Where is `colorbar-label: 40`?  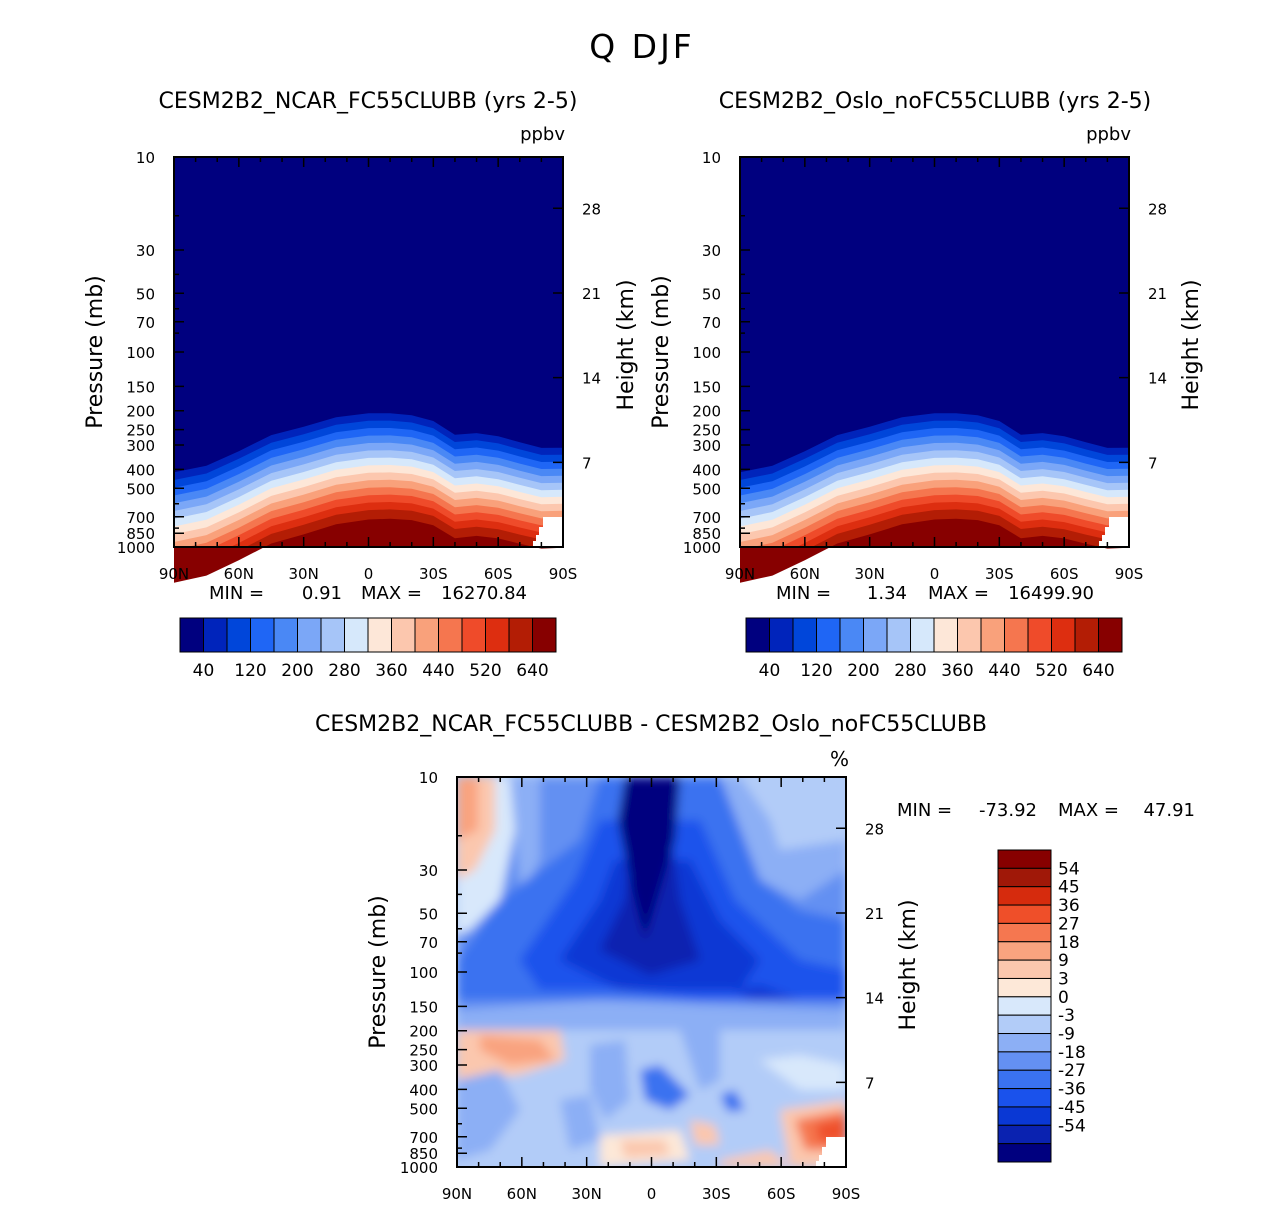 colorbar-label: 40 is located at coordinates (770, 671).